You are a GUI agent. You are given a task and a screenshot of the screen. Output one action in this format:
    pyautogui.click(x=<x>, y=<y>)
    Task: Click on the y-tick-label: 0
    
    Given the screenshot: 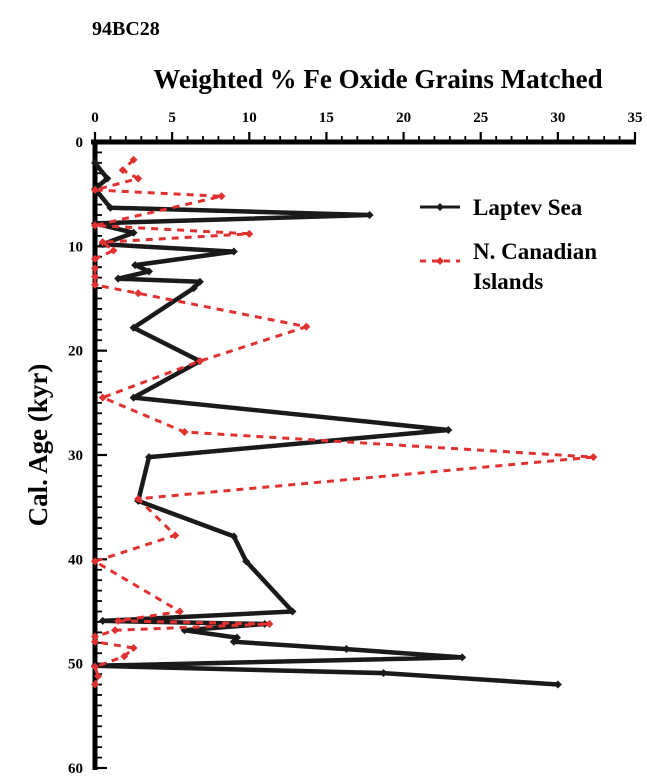 What is the action you would take?
    pyautogui.click(x=80, y=143)
    